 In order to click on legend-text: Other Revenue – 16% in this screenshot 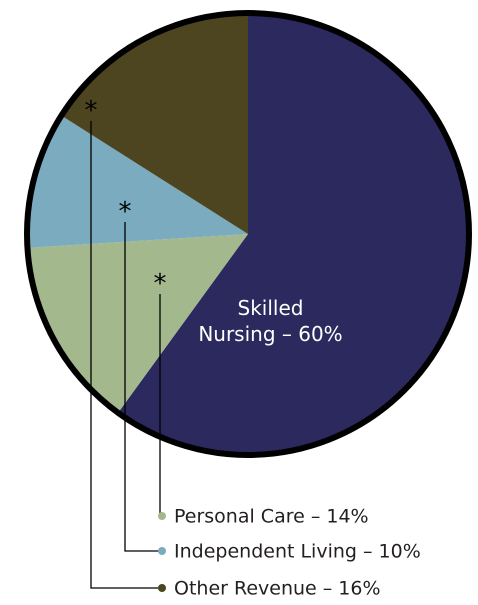, I will do `click(277, 589)`.